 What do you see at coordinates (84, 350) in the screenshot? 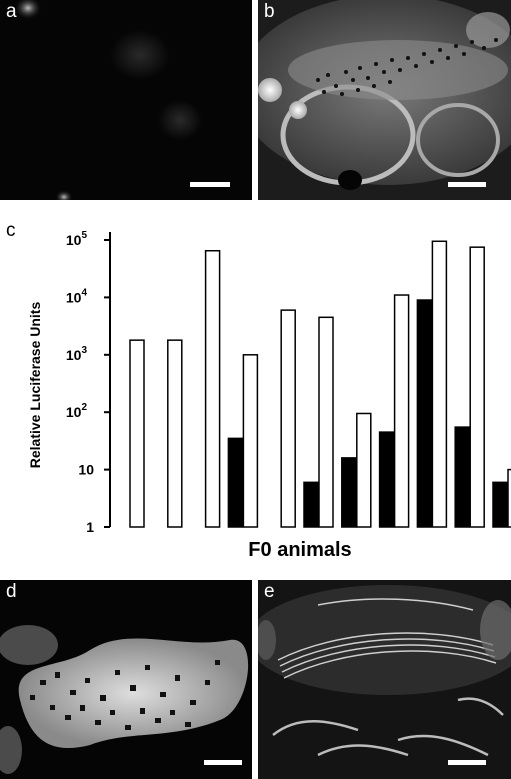
I see `y-tick-exponent: 3` at bounding box center [84, 350].